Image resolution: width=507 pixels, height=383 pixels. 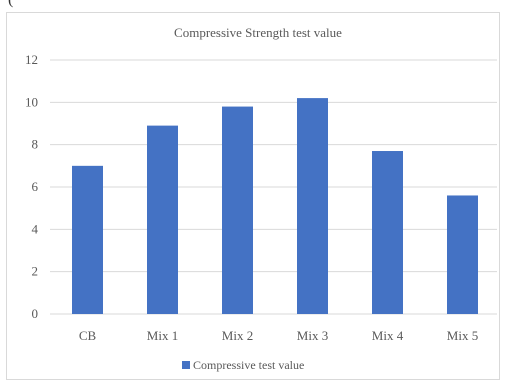 I want to click on legend: Compressive test value, so click(x=243, y=365).